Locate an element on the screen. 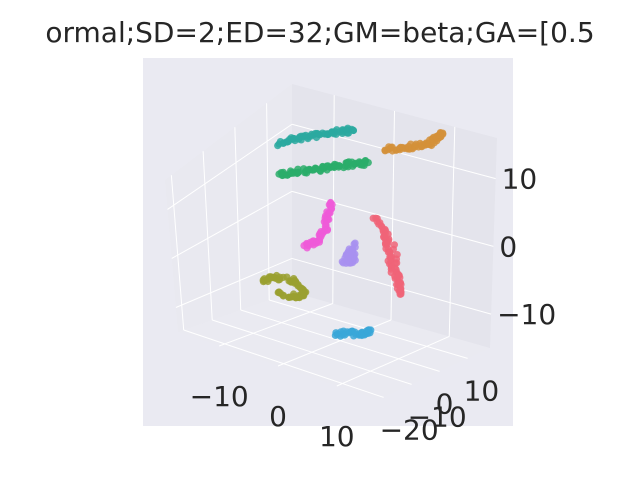 This screenshot has width=640, height=480. y-tick-label: −10 is located at coordinates (437, 416).